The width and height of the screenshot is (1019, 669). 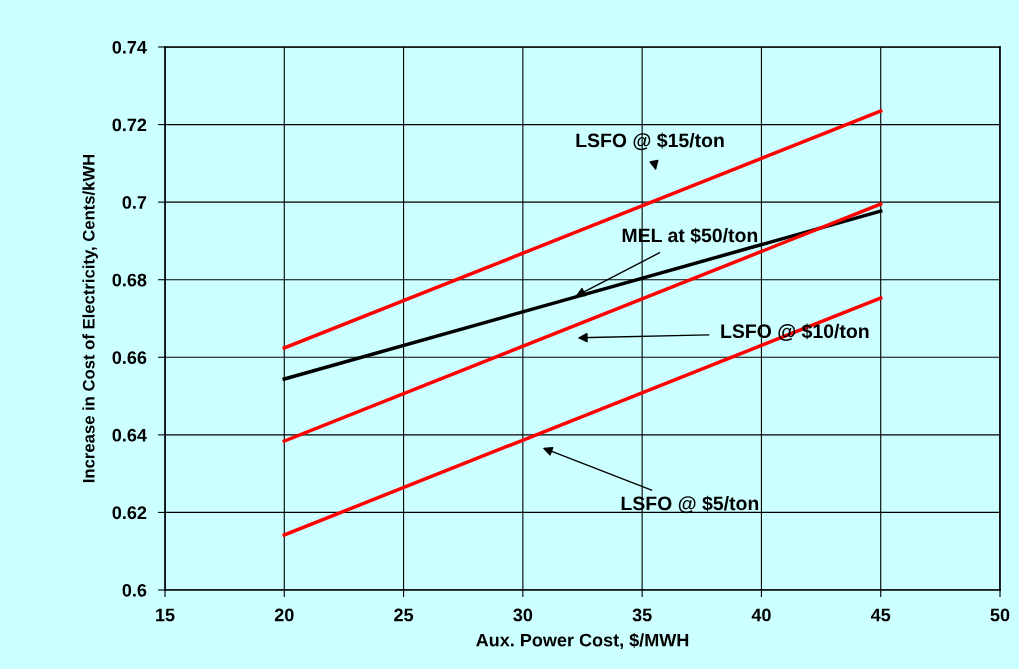 I want to click on y-tick-label: 0.62, so click(x=129, y=513).